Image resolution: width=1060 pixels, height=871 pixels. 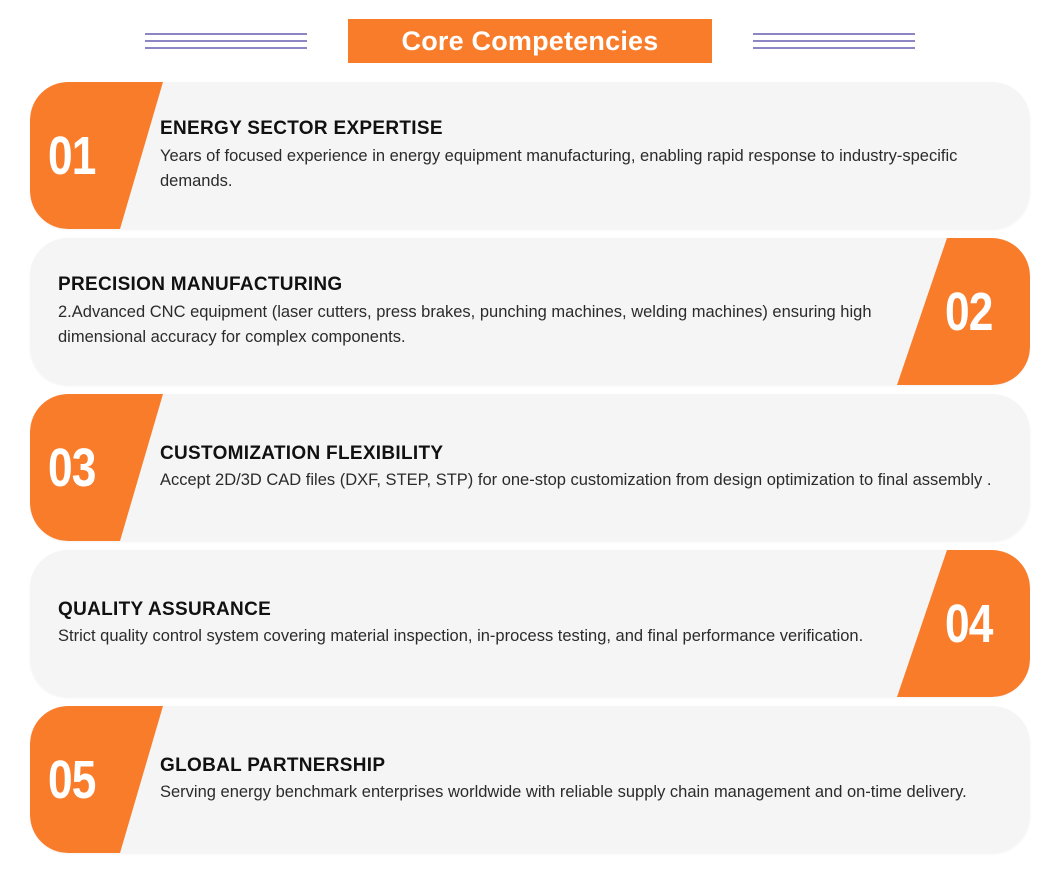 What do you see at coordinates (301, 129) in the screenshot?
I see `card-heading: ENERGY SECTOR EXPERTISE` at bounding box center [301, 129].